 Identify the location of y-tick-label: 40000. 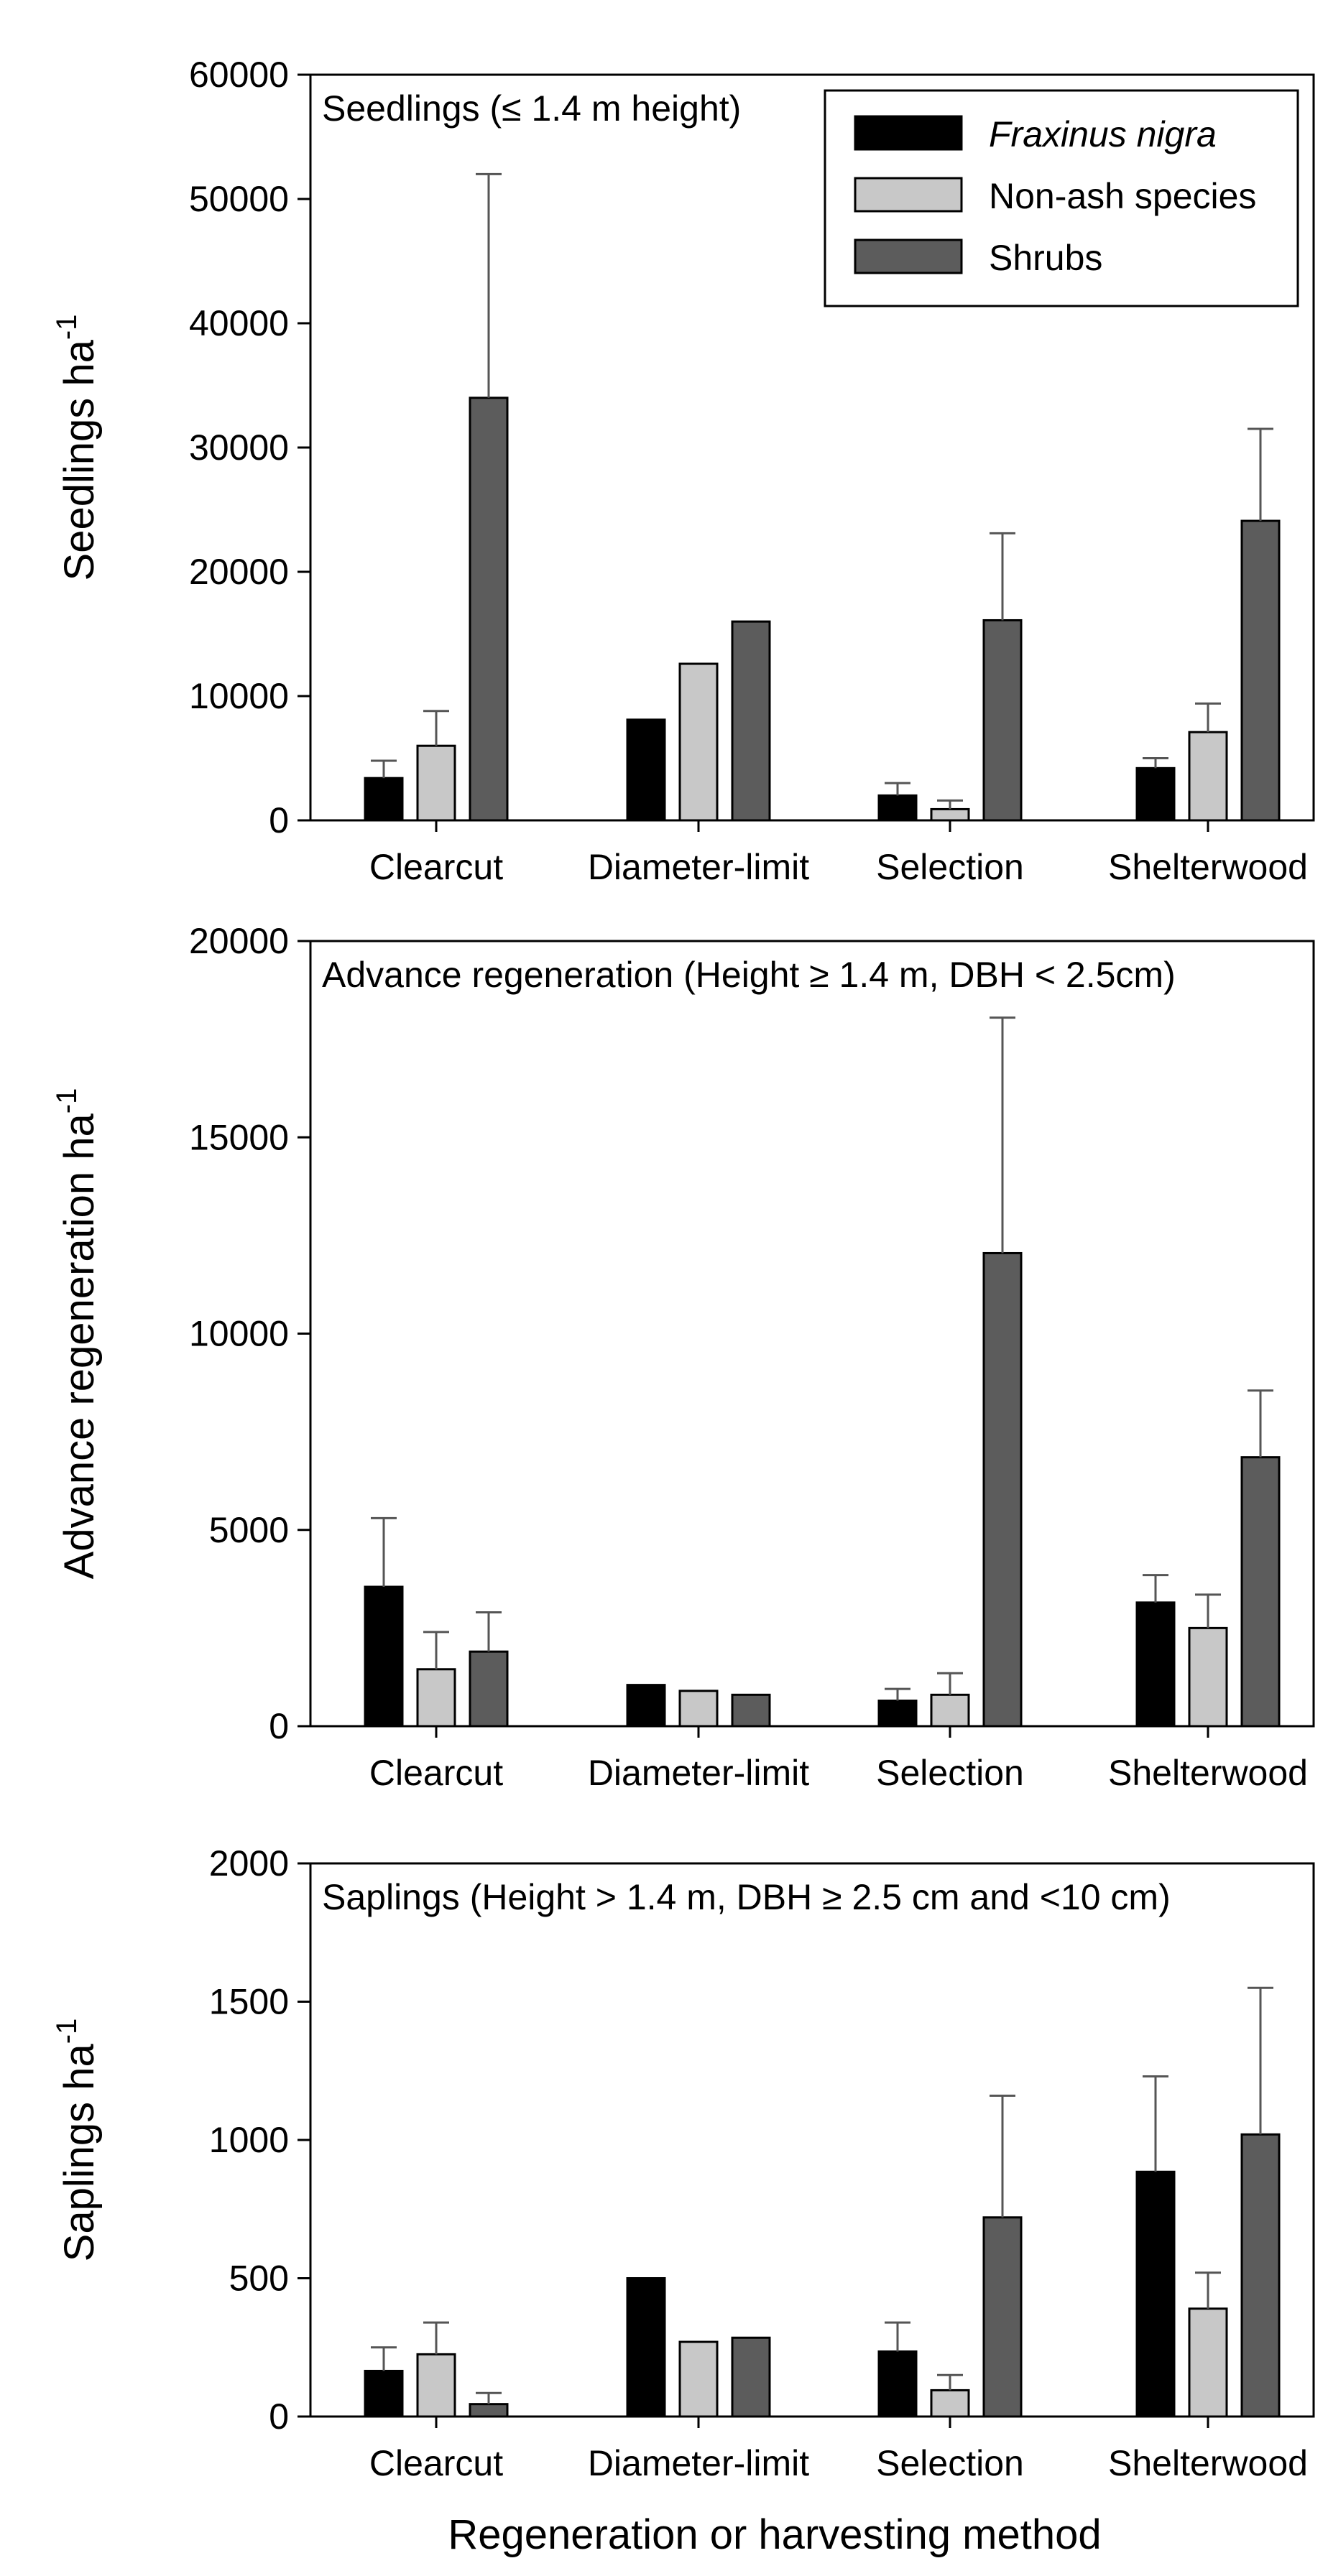
(239, 323).